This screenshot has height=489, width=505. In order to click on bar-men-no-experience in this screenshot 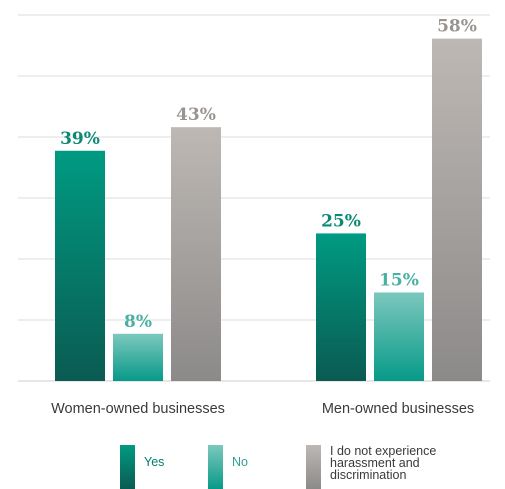, I will do `click(457, 209)`.